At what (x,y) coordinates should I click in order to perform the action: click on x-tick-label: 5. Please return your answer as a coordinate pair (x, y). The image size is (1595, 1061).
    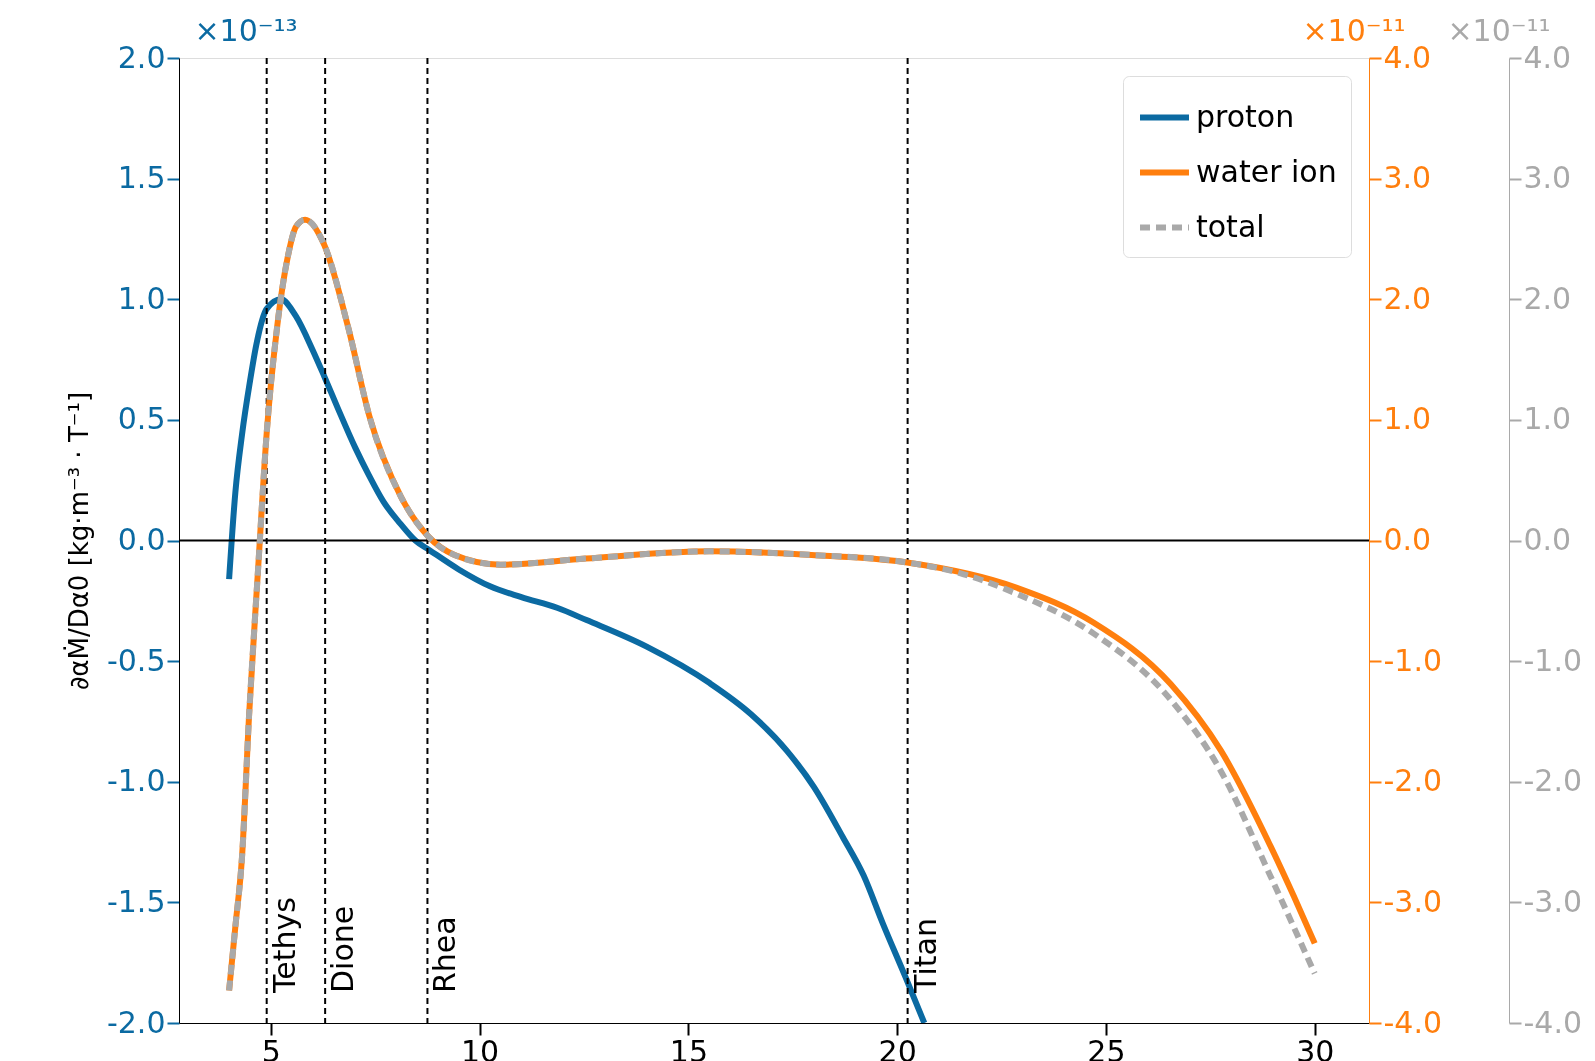
    Looking at the image, I should click on (271, 1047).